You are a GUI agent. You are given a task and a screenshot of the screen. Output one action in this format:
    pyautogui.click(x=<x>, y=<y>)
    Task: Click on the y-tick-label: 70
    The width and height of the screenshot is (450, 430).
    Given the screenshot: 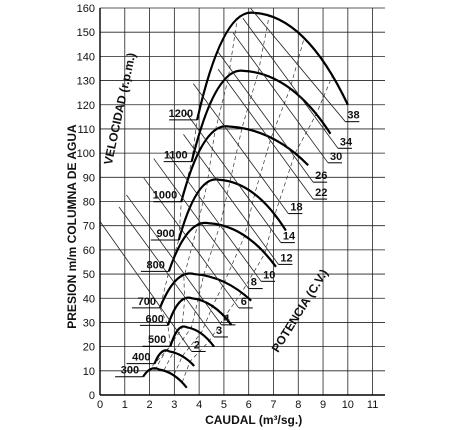 What is the action you would take?
    pyautogui.click(x=89, y=227)
    